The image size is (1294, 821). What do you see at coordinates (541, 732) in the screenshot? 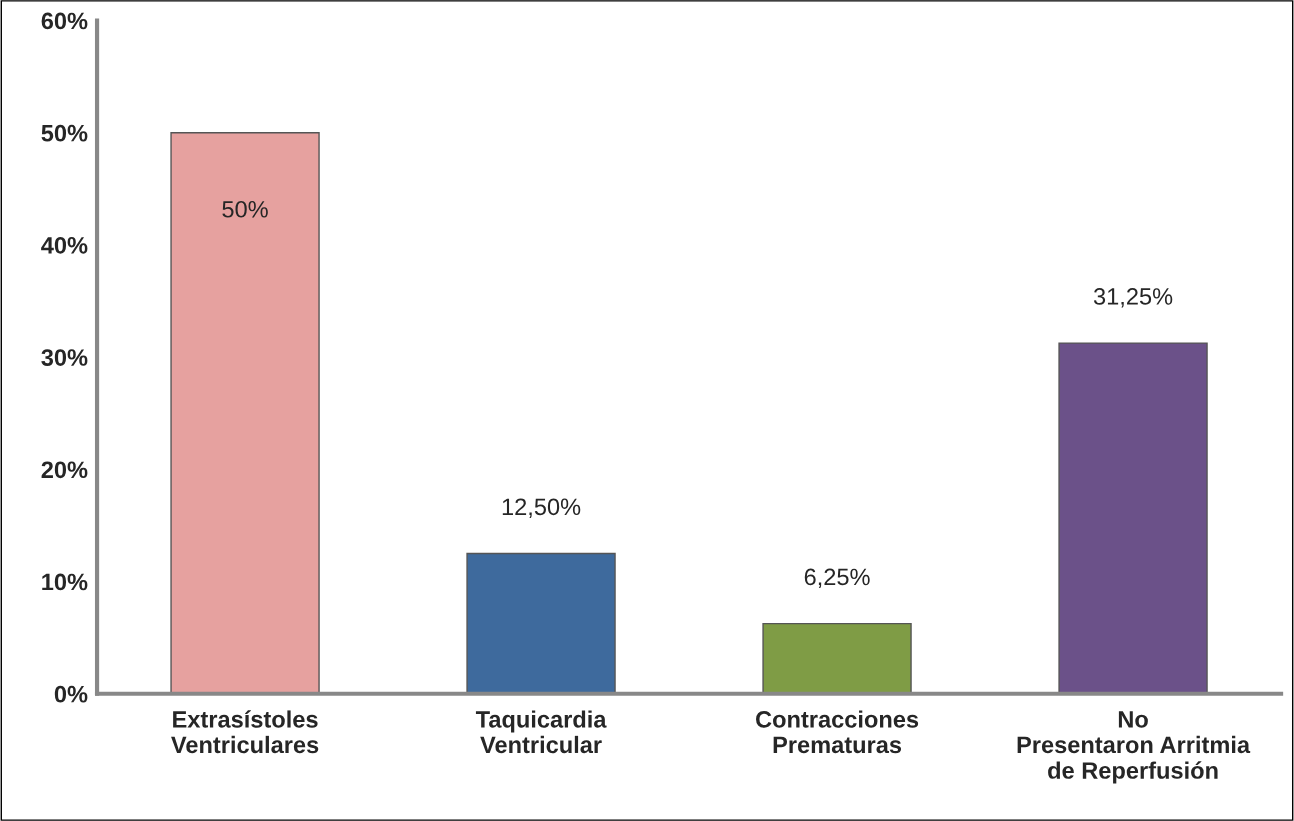
I see `x-tick-label: Taquicardia Ventricular` at bounding box center [541, 732].